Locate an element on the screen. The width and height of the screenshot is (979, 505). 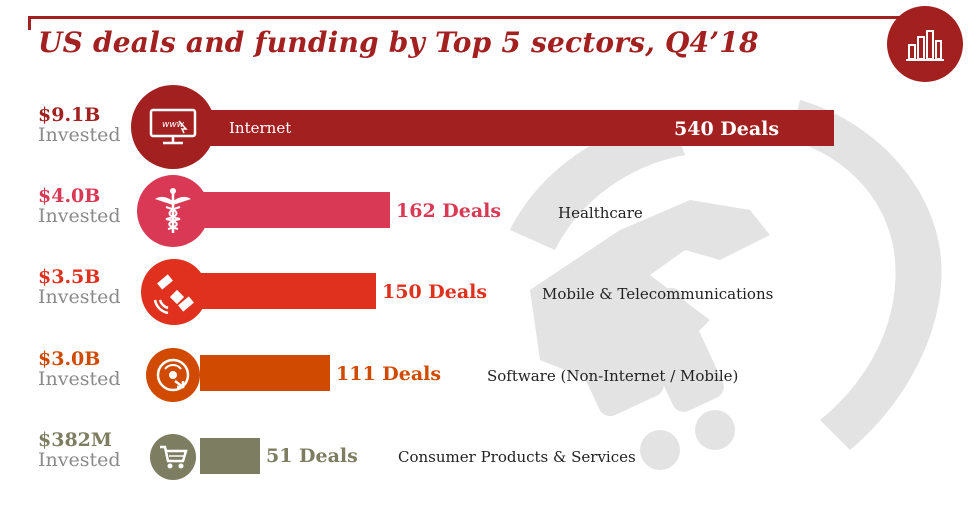
bar-software is located at coordinates (265, 373).